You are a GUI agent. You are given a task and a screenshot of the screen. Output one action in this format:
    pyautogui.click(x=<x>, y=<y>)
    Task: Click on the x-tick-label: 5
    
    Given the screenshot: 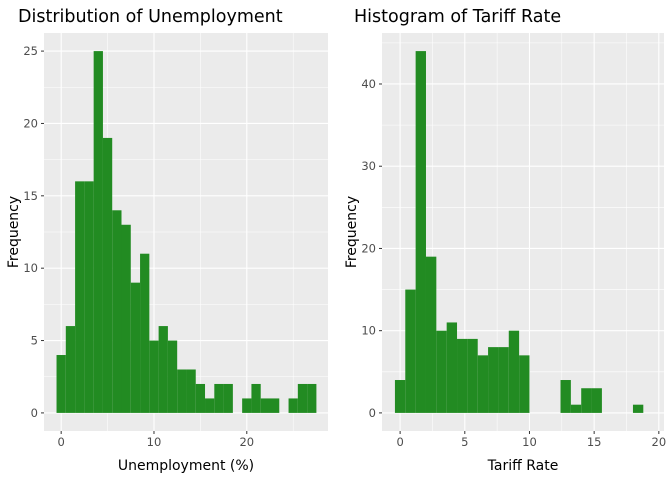 What is the action you would take?
    pyautogui.click(x=464, y=442)
    